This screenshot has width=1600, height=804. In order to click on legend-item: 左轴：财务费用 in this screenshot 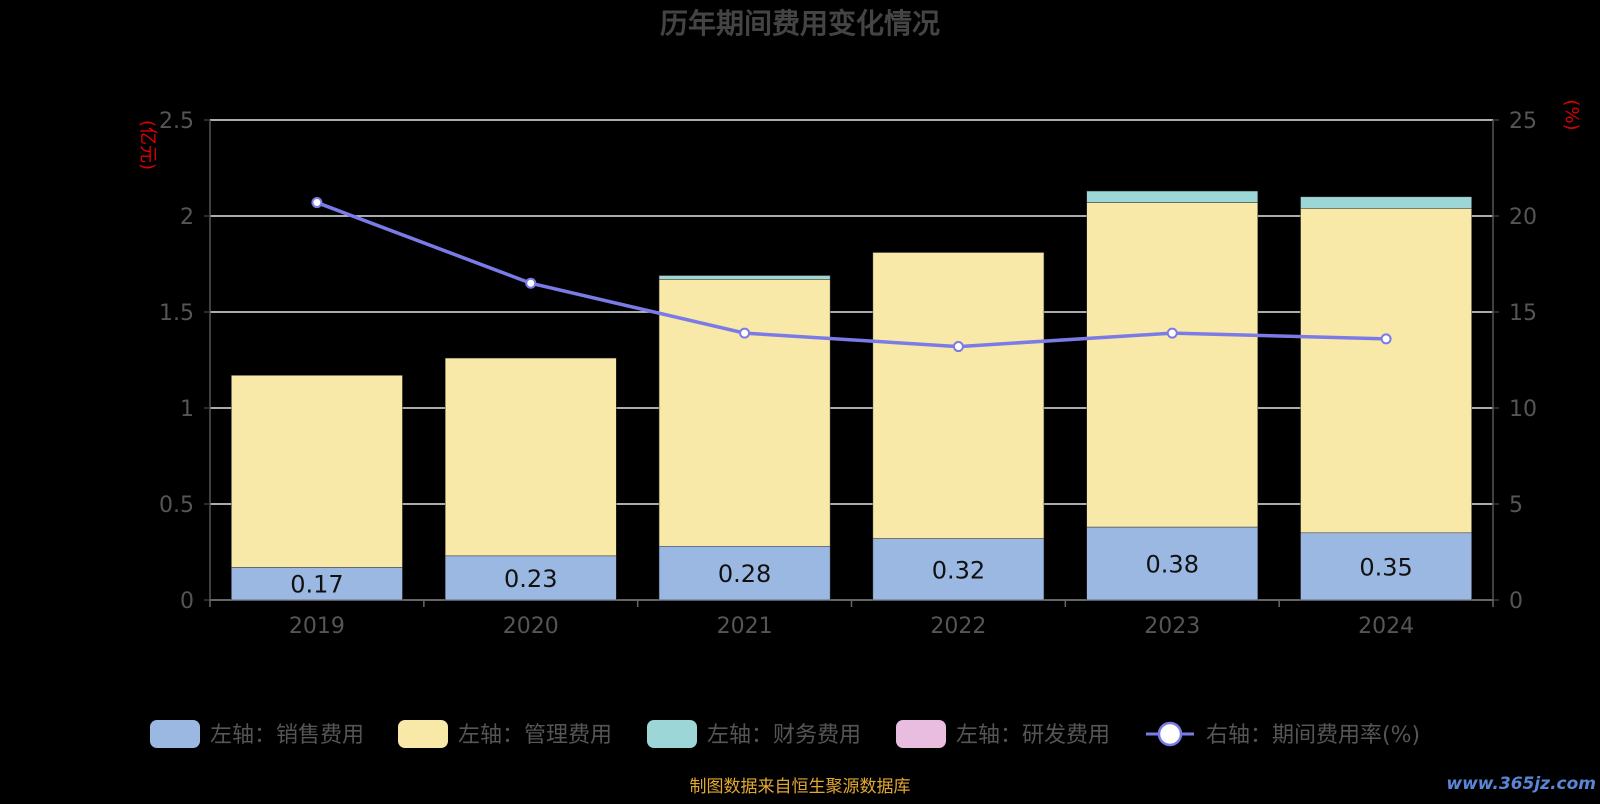, I will do `click(754, 734)`.